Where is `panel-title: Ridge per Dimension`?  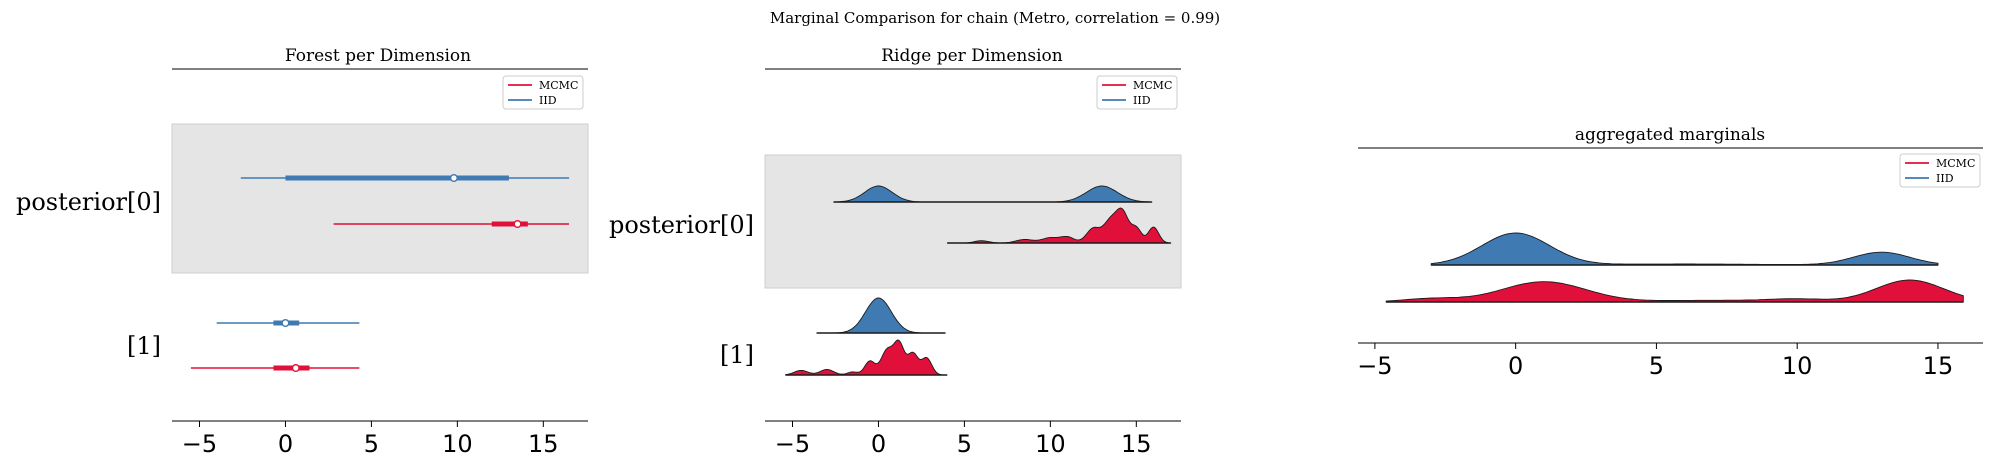
panel-title: Ridge per Dimension is located at coordinates (972, 56).